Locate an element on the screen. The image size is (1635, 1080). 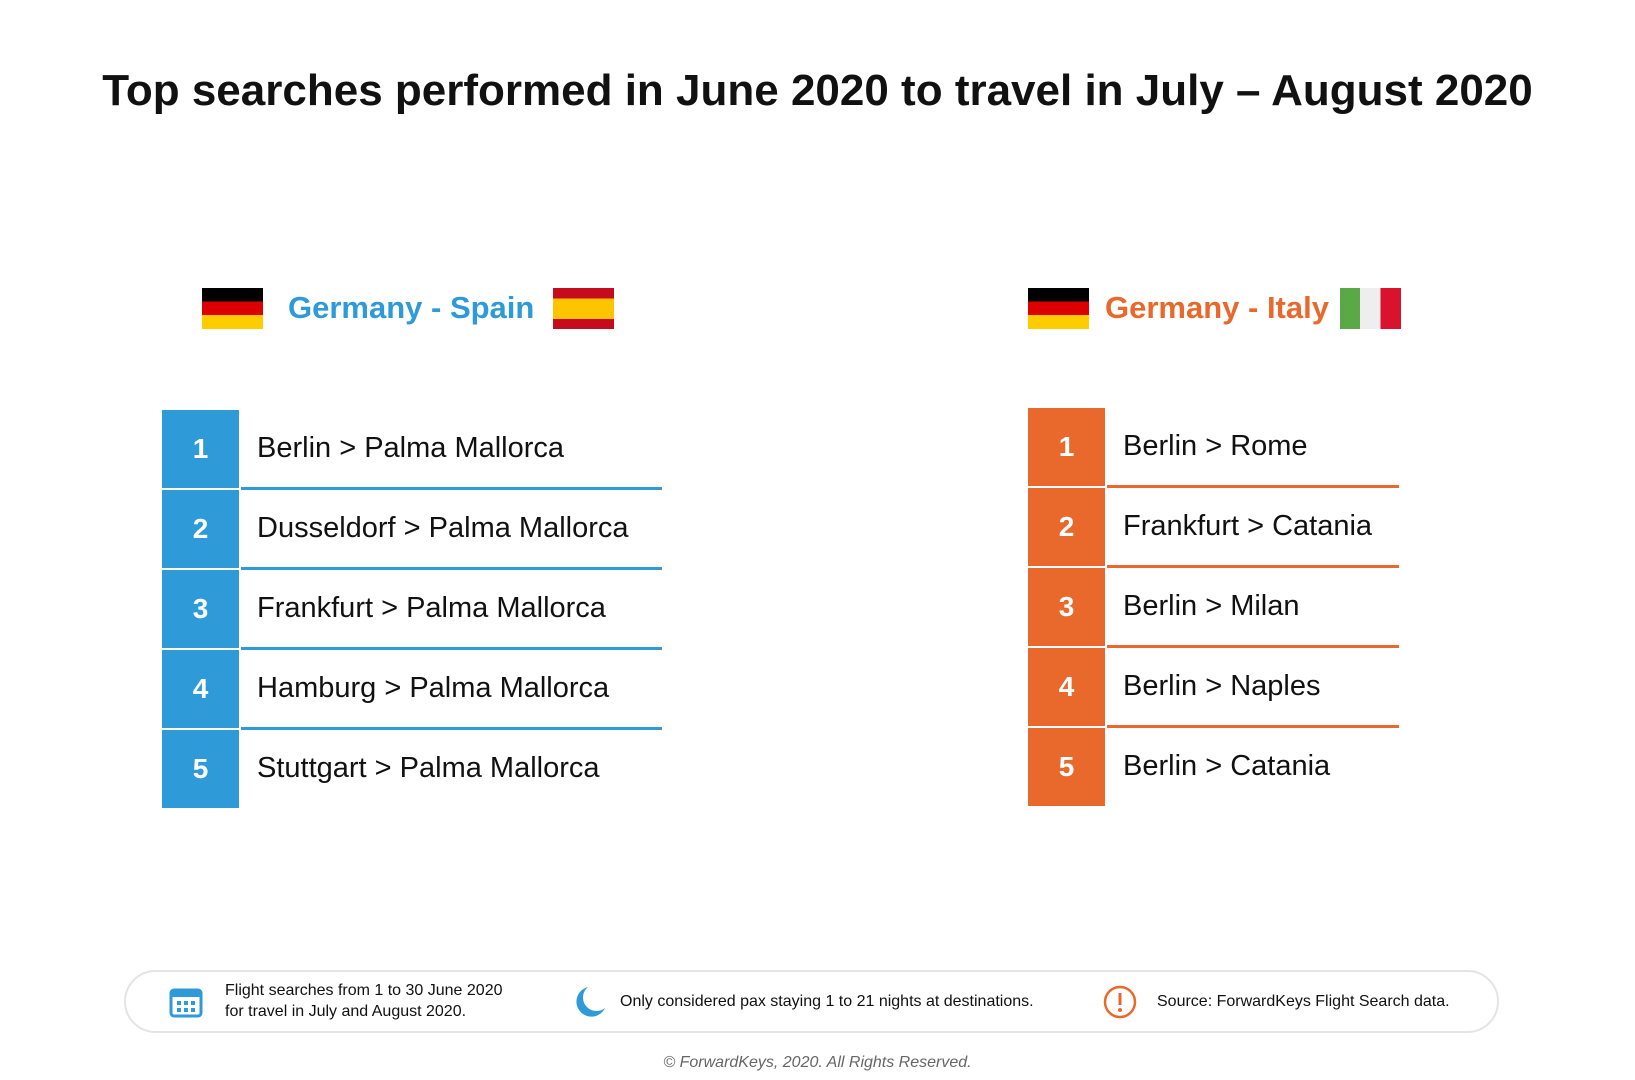
moon-icon is located at coordinates (590, 1002).